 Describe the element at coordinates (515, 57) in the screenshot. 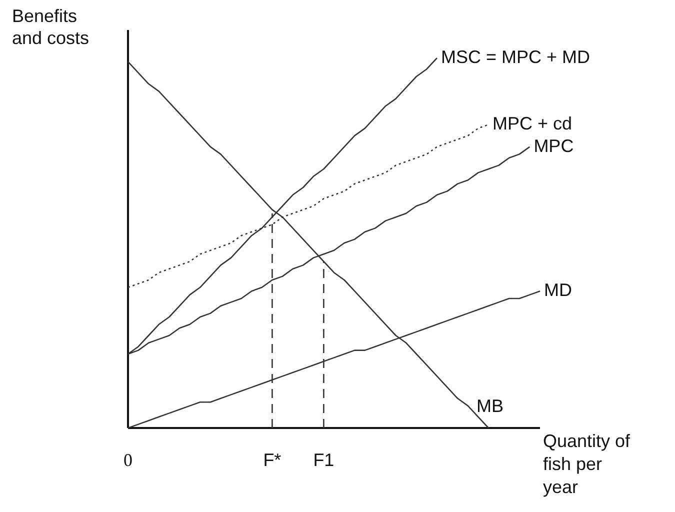

I see `series-label: MSC = MPC + MD` at that location.